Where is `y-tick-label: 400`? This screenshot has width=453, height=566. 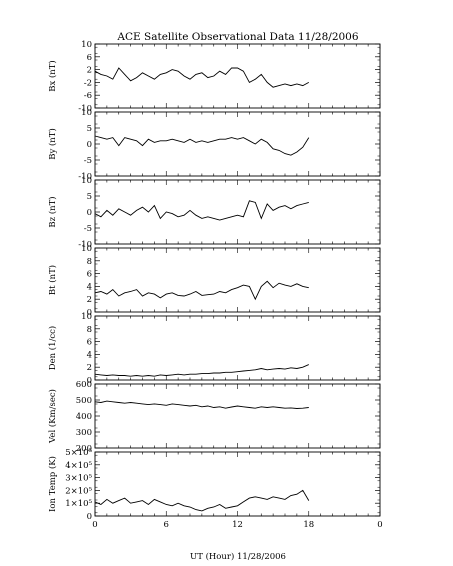 y-tick-label: 400 is located at coordinates (84, 417).